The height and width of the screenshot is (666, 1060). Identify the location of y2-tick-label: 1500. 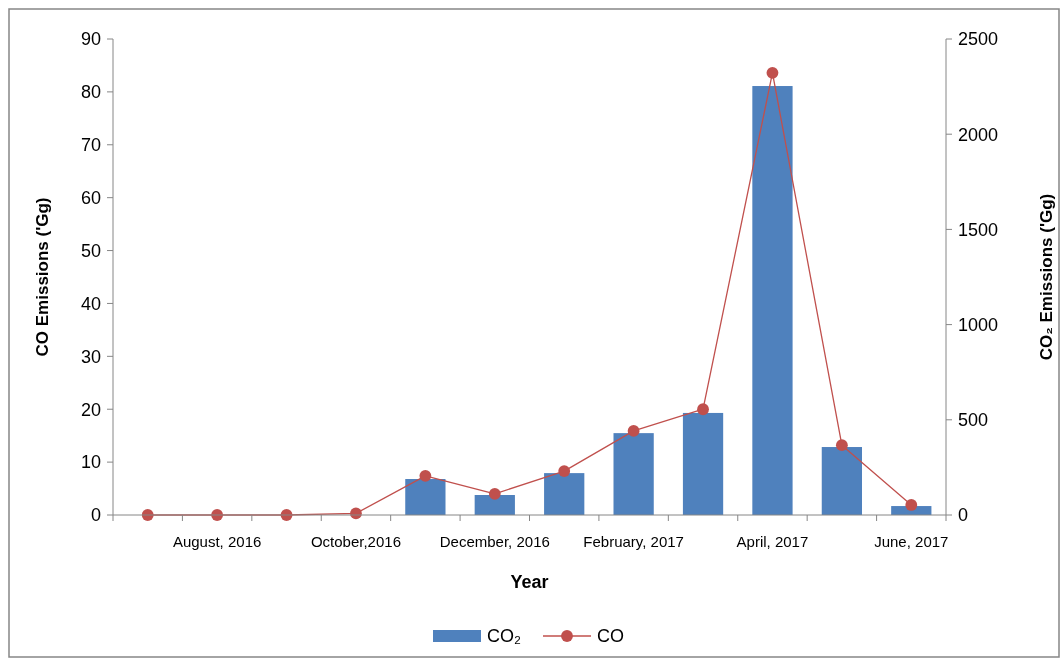
(978, 229).